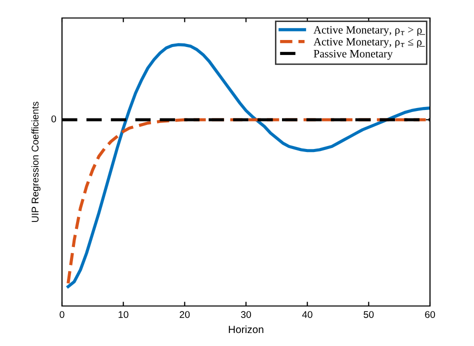  Describe the element at coordinates (430, 314) in the screenshot. I see `x-tick-label: 60` at that location.